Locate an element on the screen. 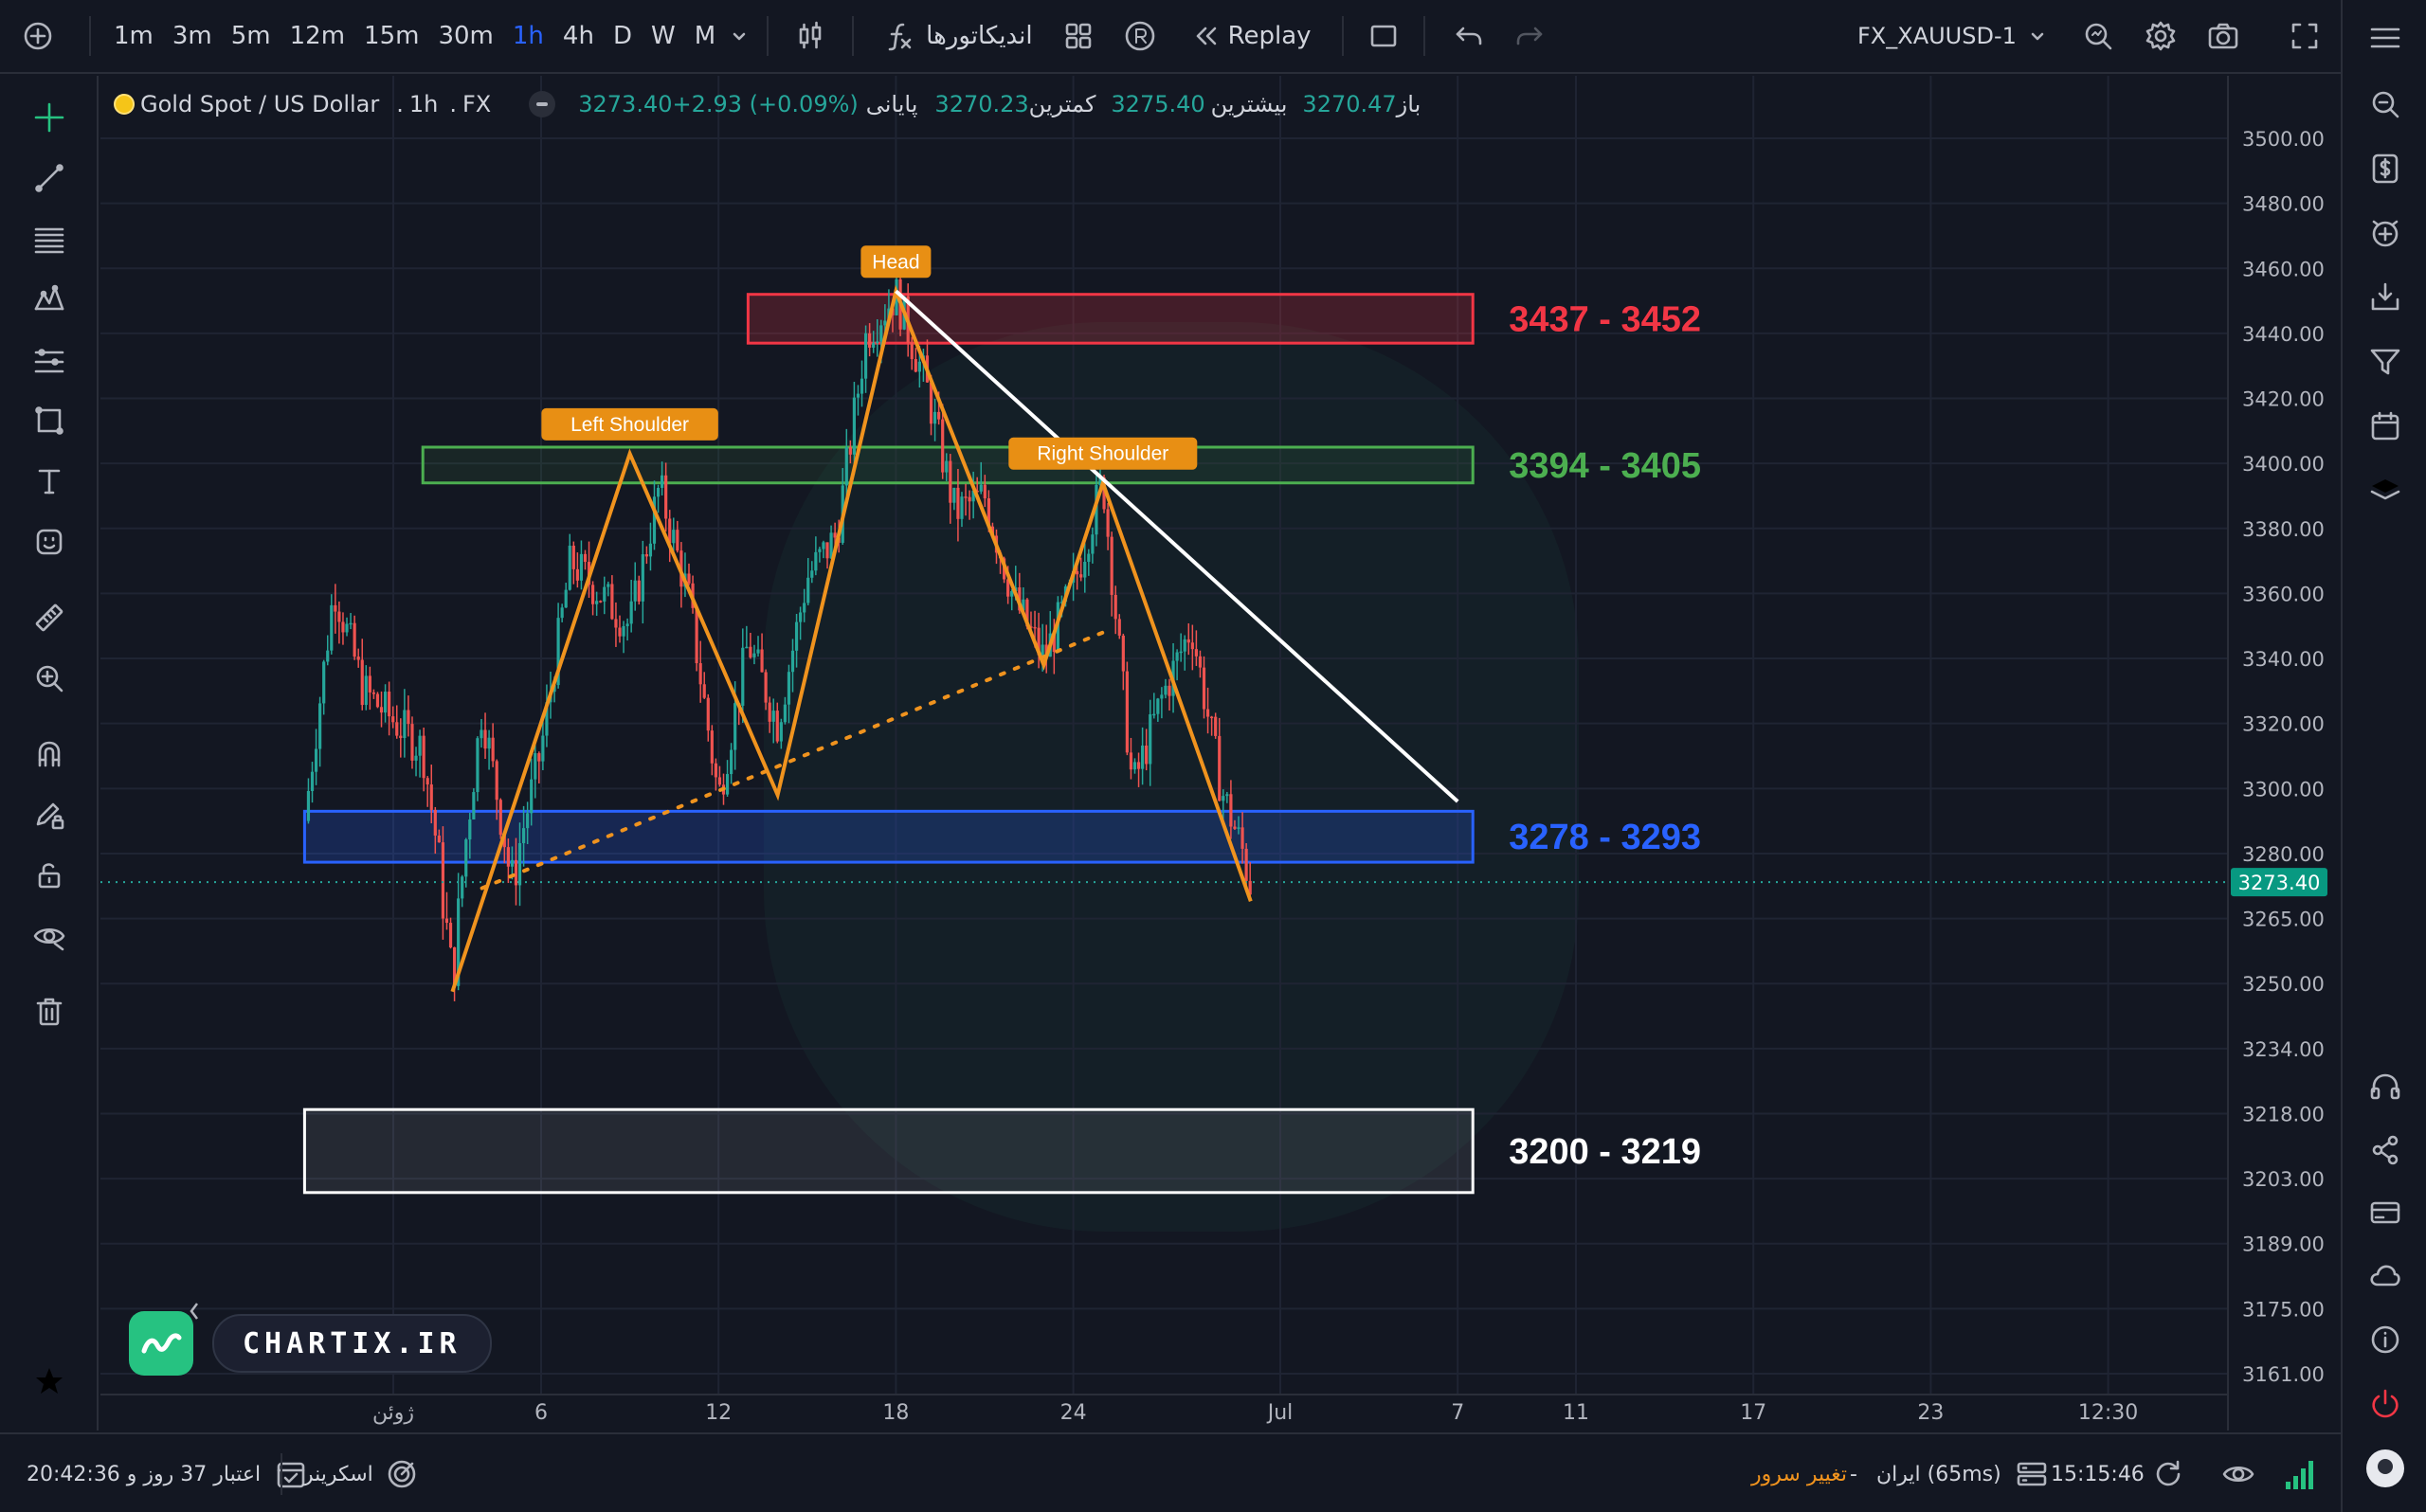  server-region: ایران (65ms) is located at coordinates (1938, 1474).